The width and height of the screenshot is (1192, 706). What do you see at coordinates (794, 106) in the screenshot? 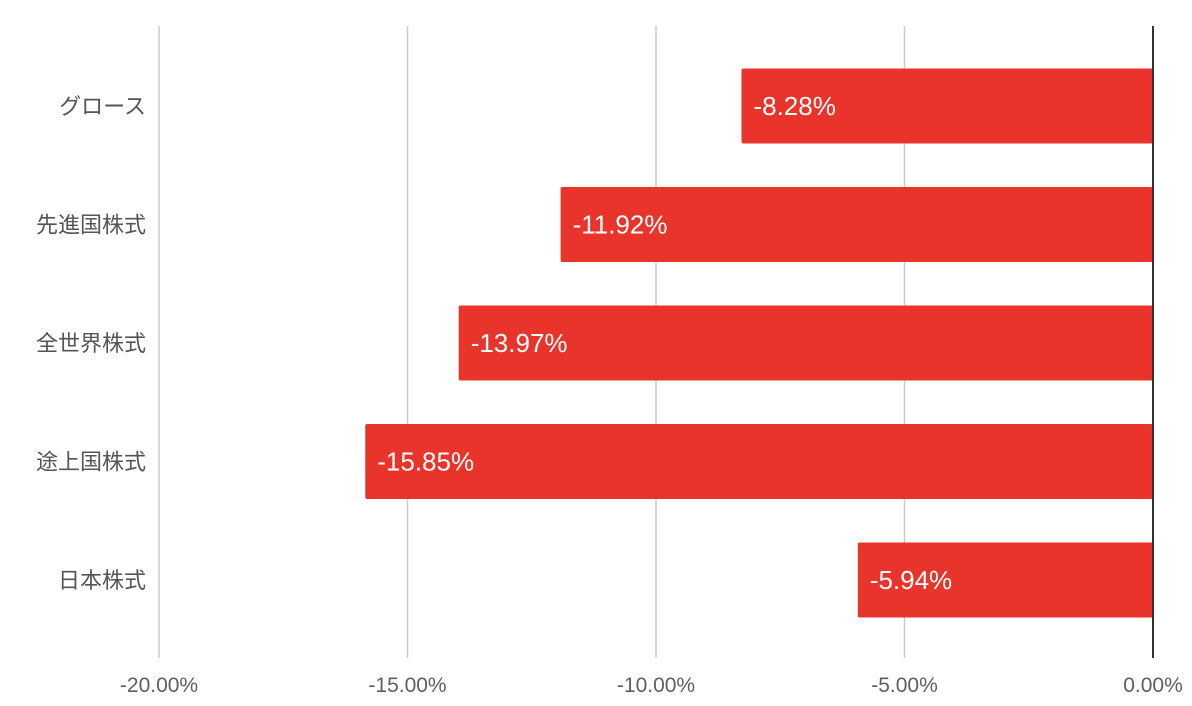
I see `data-label: -8.28%` at bounding box center [794, 106].